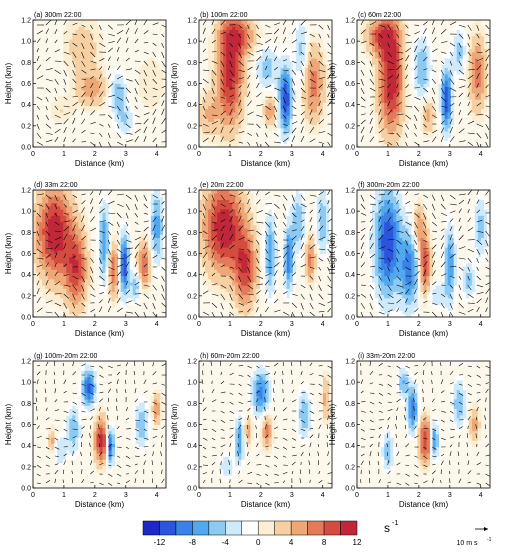  Describe the element at coordinates (230, 154) in the screenshot. I see `x-tick-label: 1` at that location.